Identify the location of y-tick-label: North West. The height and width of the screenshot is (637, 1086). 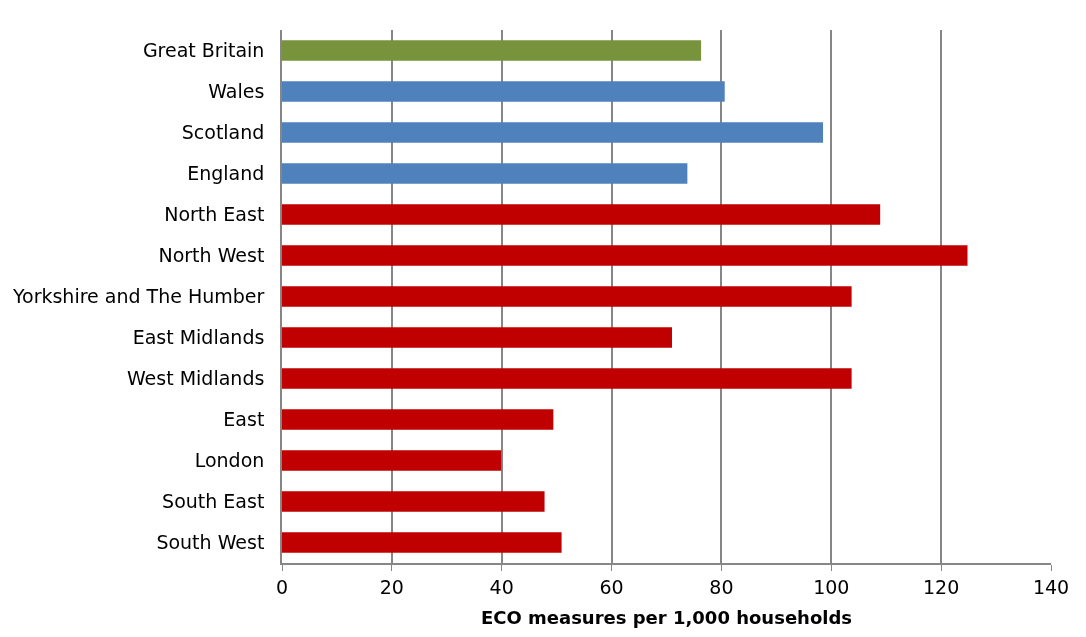
(217, 255).